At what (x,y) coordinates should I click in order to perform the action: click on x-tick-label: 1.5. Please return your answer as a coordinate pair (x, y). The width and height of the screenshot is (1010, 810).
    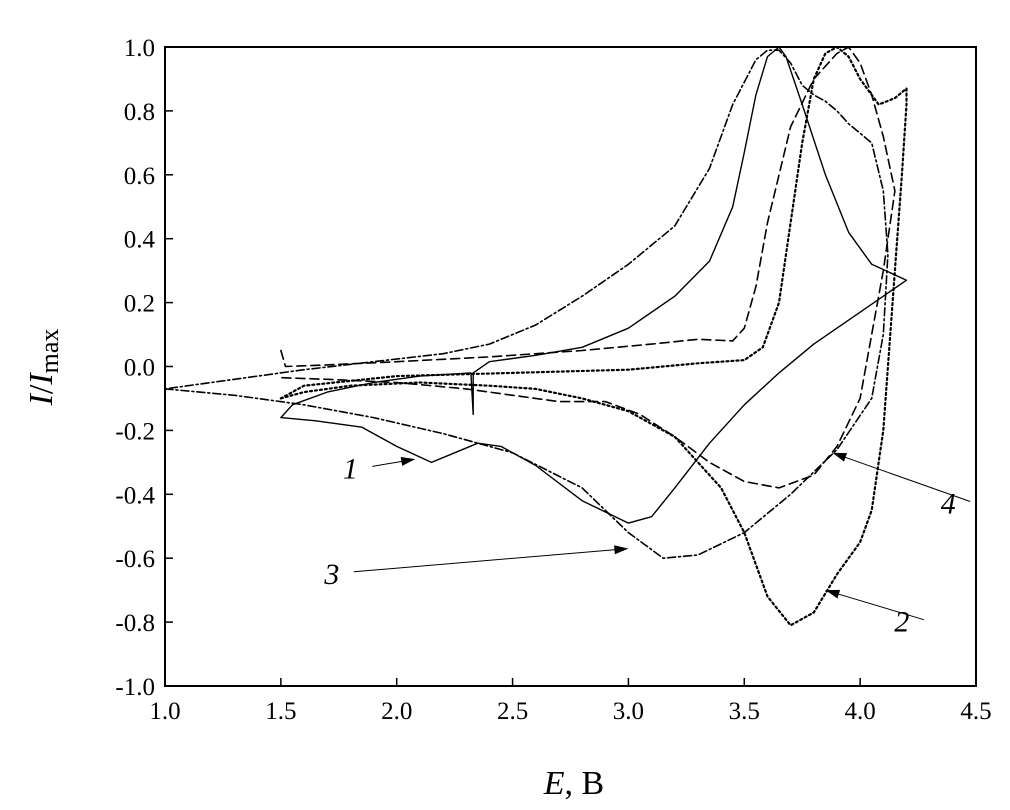
    Looking at the image, I should click on (280, 711).